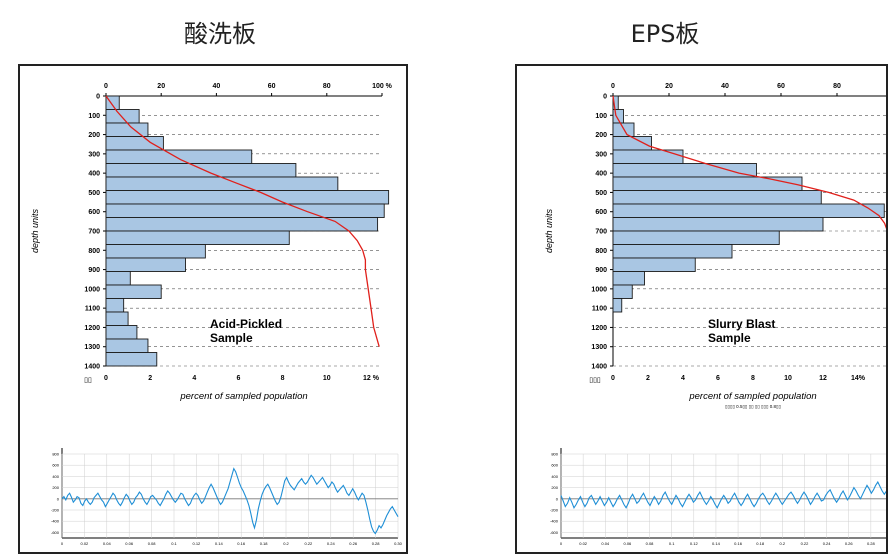 The image size is (888, 558). I want to click on profile-x-tick-label: 0.26, so click(353, 543).